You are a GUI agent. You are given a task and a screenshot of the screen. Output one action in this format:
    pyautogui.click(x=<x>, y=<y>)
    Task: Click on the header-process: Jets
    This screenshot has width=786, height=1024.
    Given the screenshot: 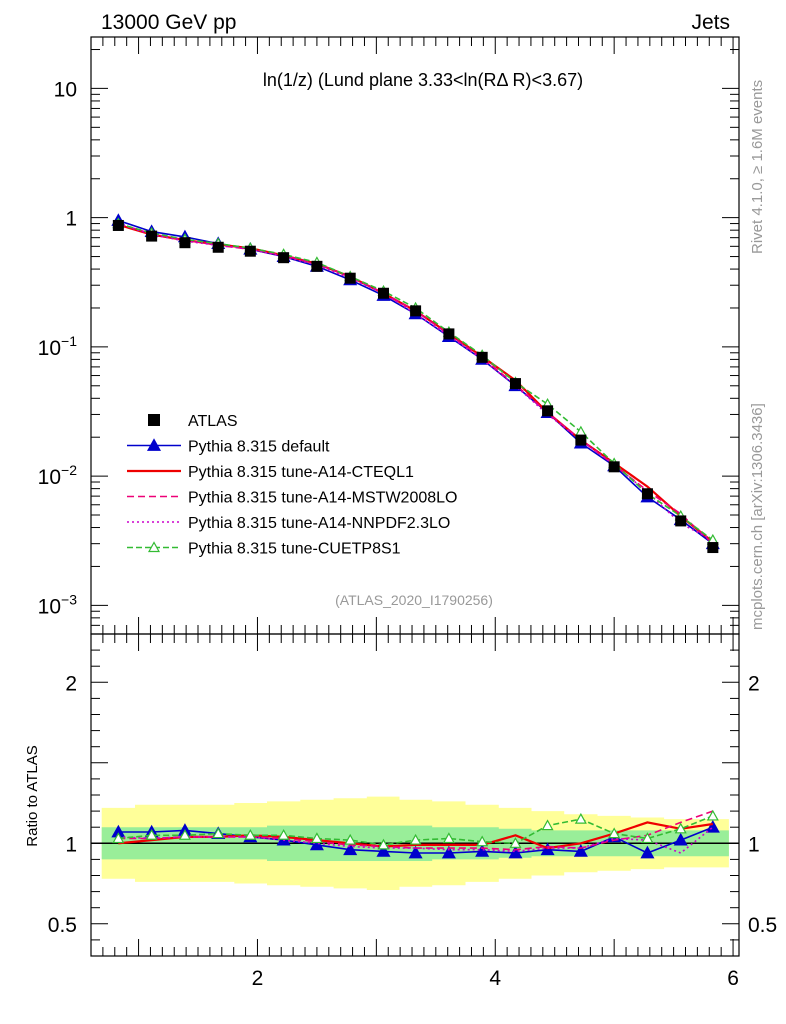 What is the action you would take?
    pyautogui.click(x=710, y=22)
    